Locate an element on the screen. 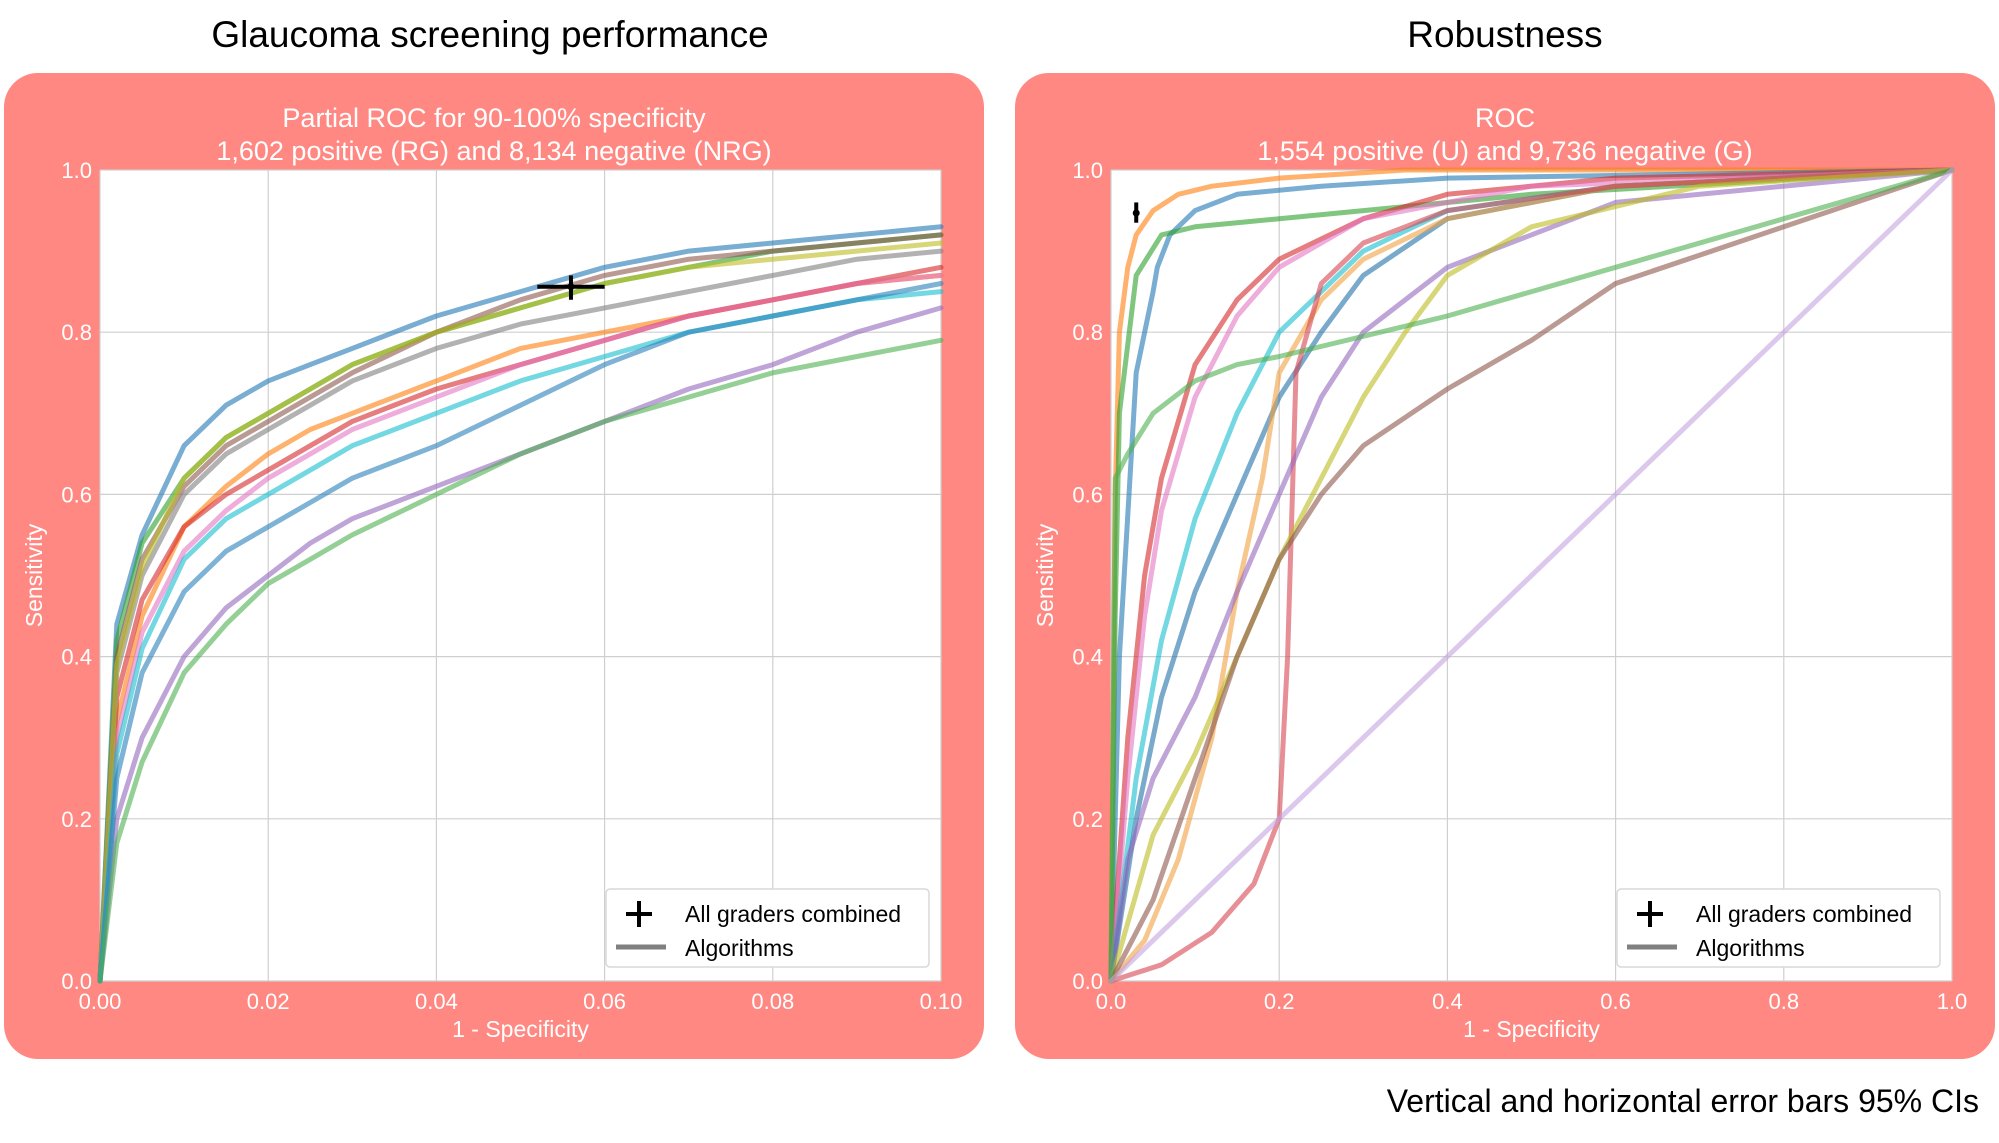  chart-title: Partial ROC for 90-100% specificity is located at coordinates (494, 118).